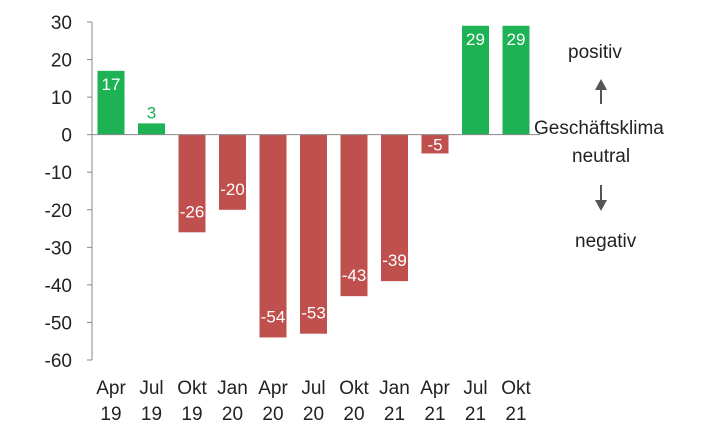 The image size is (710, 430). What do you see at coordinates (273, 316) in the screenshot?
I see `data-label: -54` at bounding box center [273, 316].